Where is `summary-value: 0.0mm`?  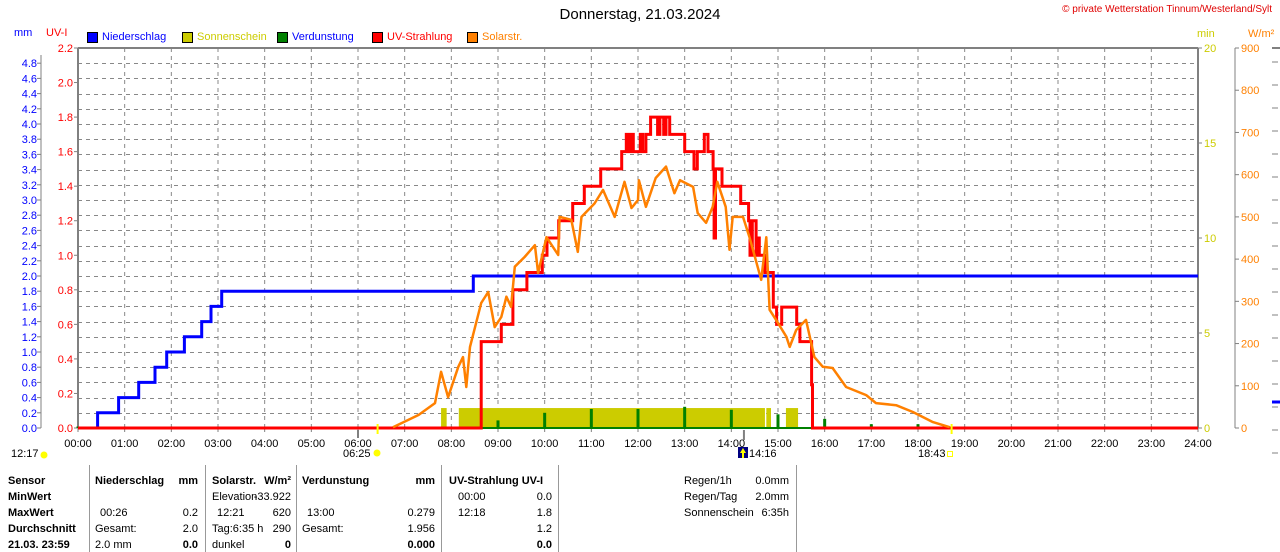 summary-value: 0.0mm is located at coordinates (772, 481).